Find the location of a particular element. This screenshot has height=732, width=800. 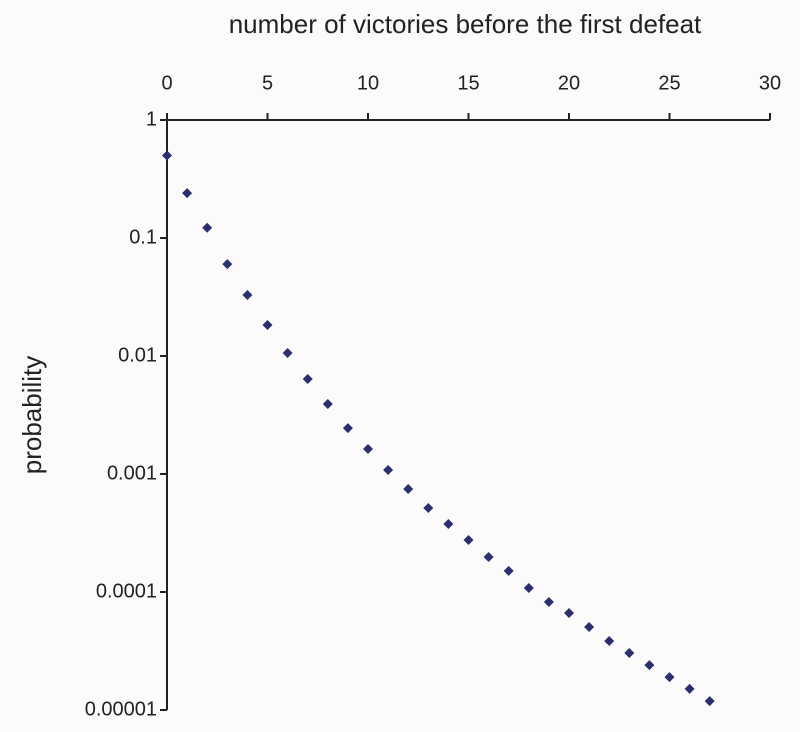

y-tick-label: 1 is located at coordinates (151, 119).